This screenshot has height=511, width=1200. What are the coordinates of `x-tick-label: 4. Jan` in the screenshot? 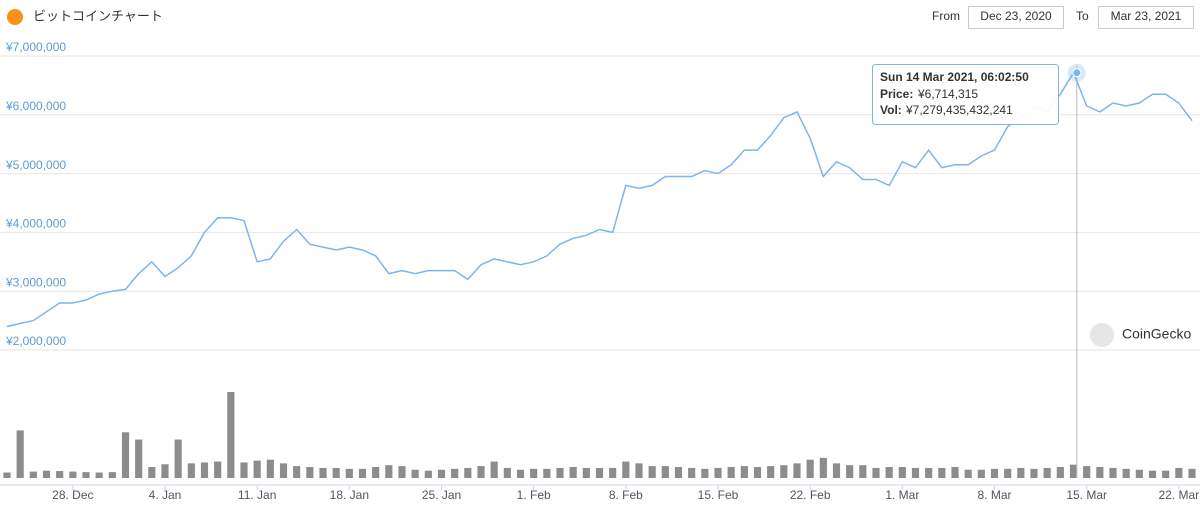 It's located at (165, 495).